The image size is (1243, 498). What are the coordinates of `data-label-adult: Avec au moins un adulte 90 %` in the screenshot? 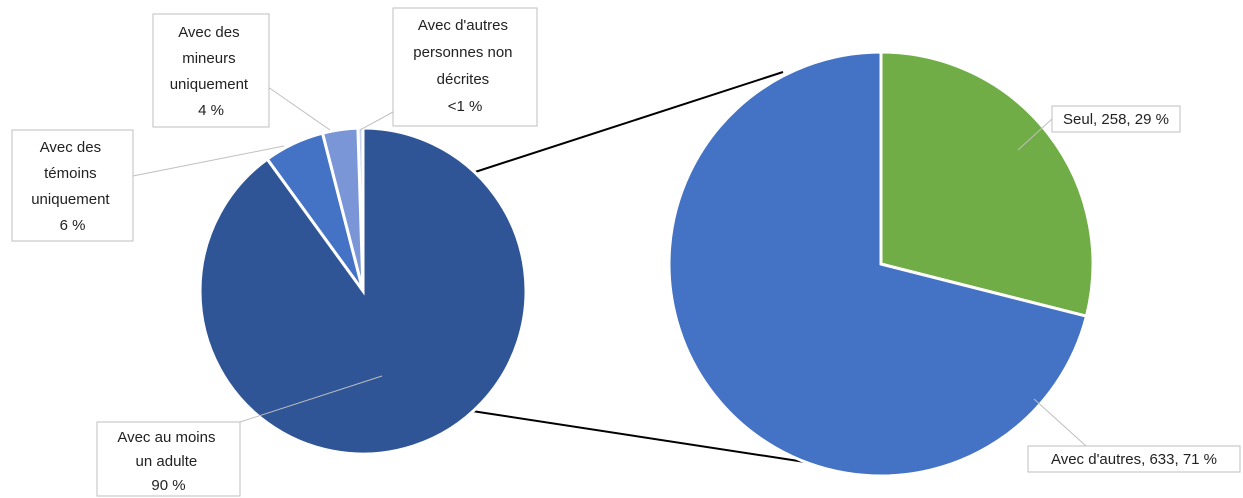 It's located at (168, 459).